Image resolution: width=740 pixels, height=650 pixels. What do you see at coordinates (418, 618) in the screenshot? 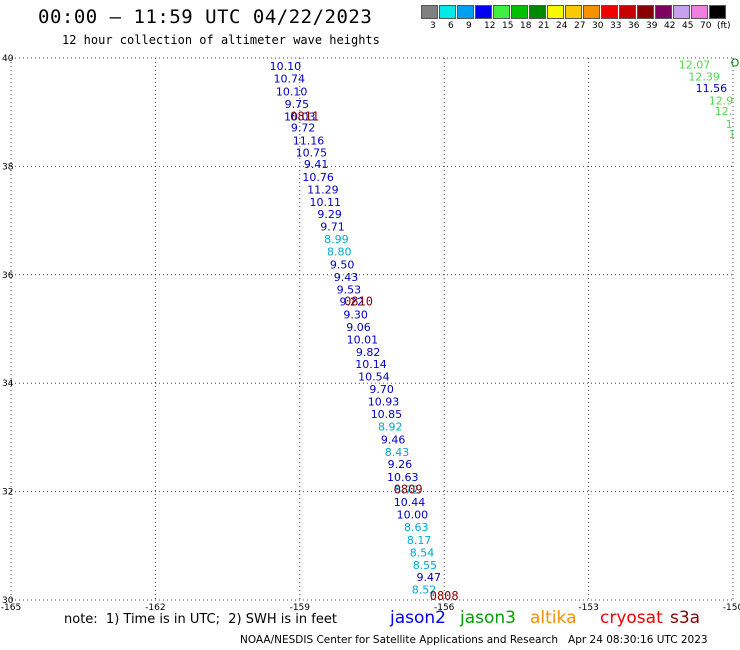
I see `satellite-jason2: jason2` at bounding box center [418, 618].